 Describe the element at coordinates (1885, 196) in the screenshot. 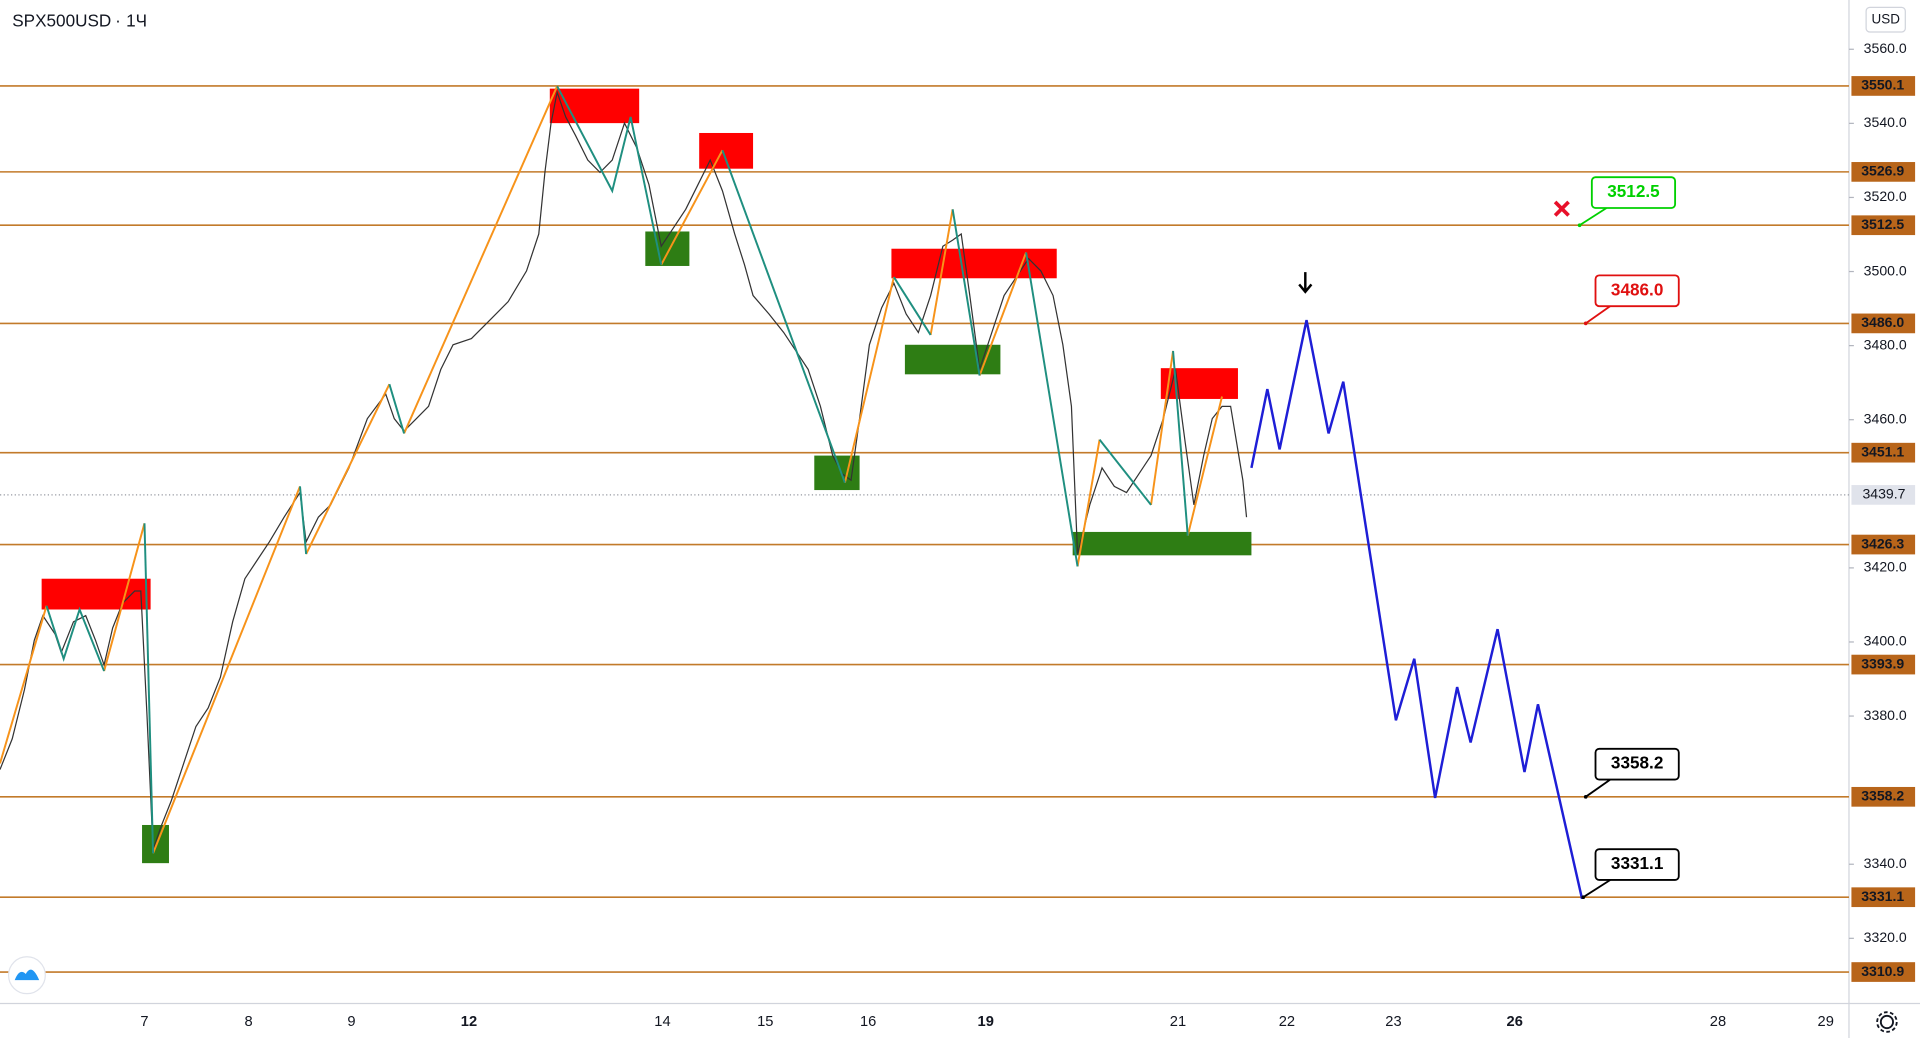

I see `y-tick-label: 3520.0` at that location.